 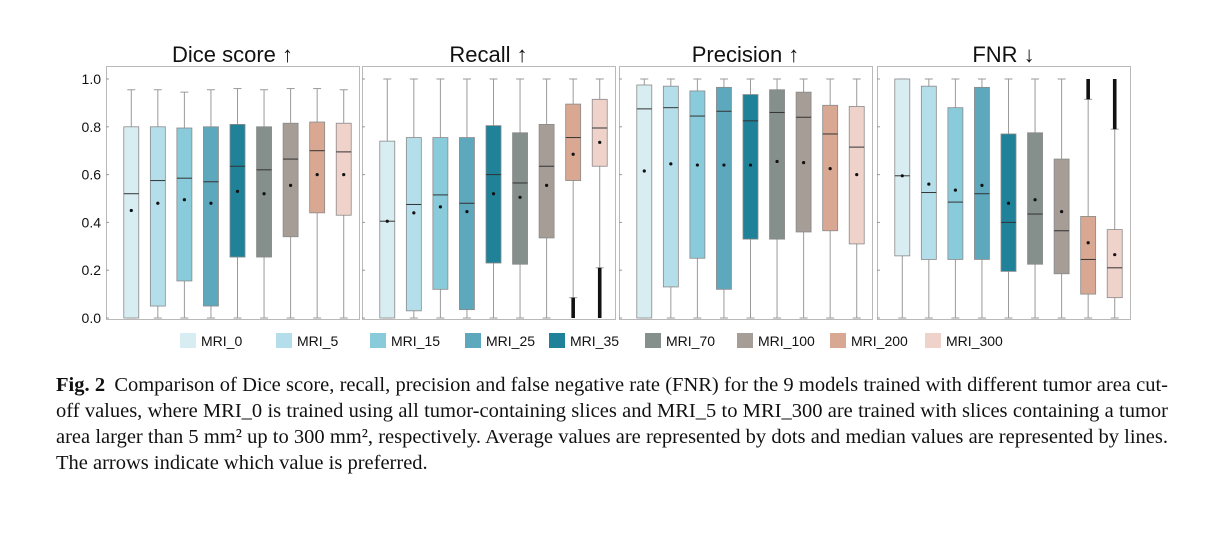 I want to click on legend-label: MRI_35, so click(x=594, y=341).